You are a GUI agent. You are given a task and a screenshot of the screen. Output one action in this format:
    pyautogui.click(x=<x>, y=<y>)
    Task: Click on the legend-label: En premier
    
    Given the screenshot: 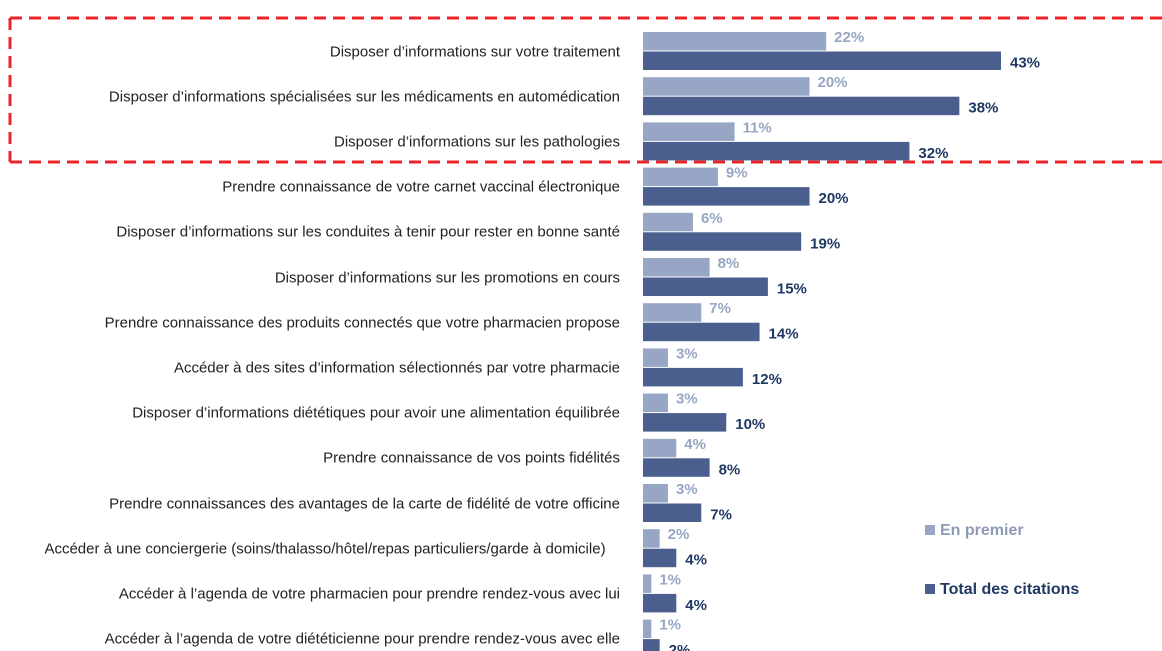 What is the action you would take?
    pyautogui.click(x=982, y=530)
    